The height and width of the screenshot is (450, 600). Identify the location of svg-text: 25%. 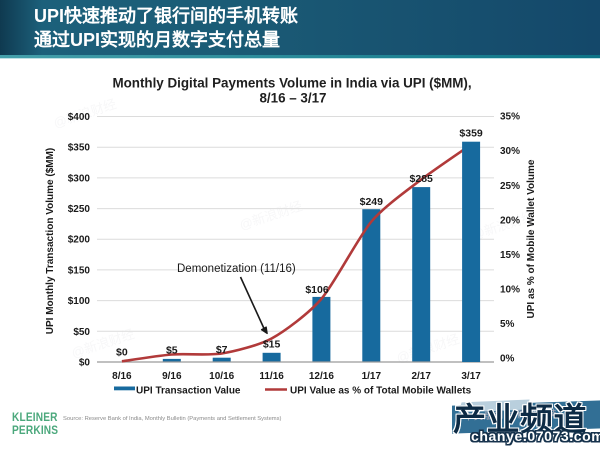
(510, 186).